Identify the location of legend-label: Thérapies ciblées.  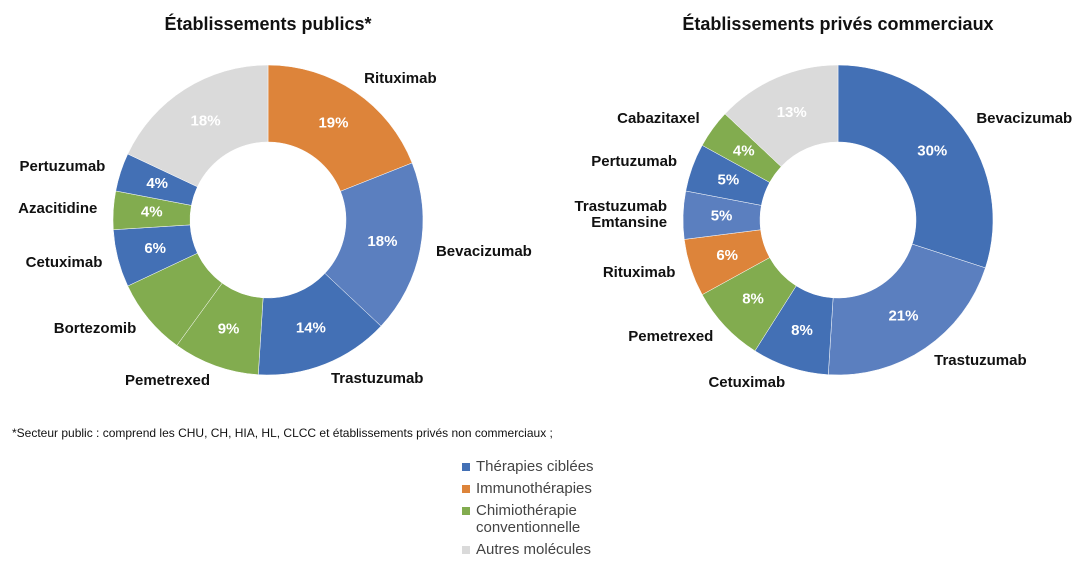
(535, 466).